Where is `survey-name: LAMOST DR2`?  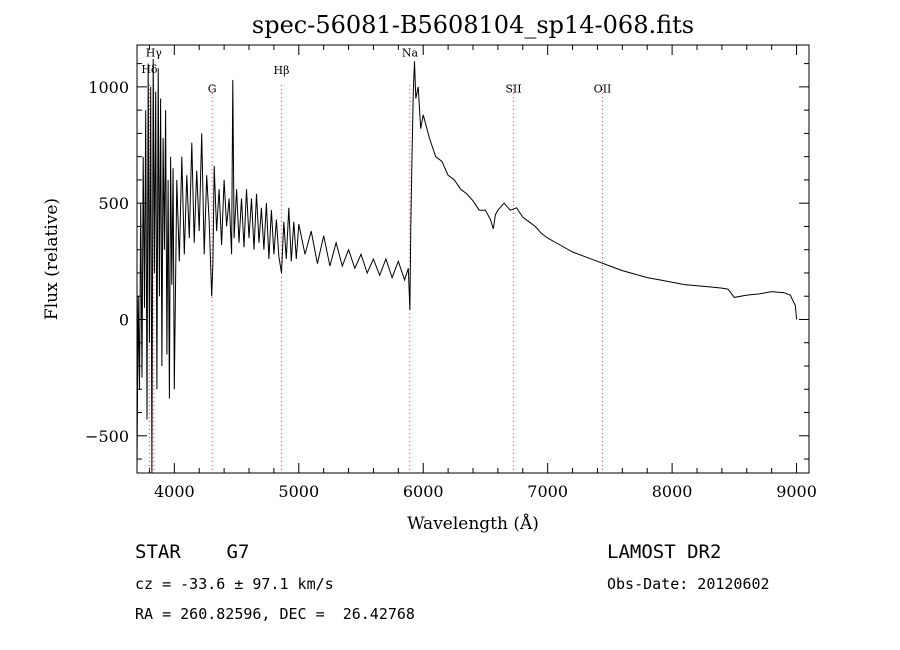 survey-name: LAMOST DR2 is located at coordinates (664, 552).